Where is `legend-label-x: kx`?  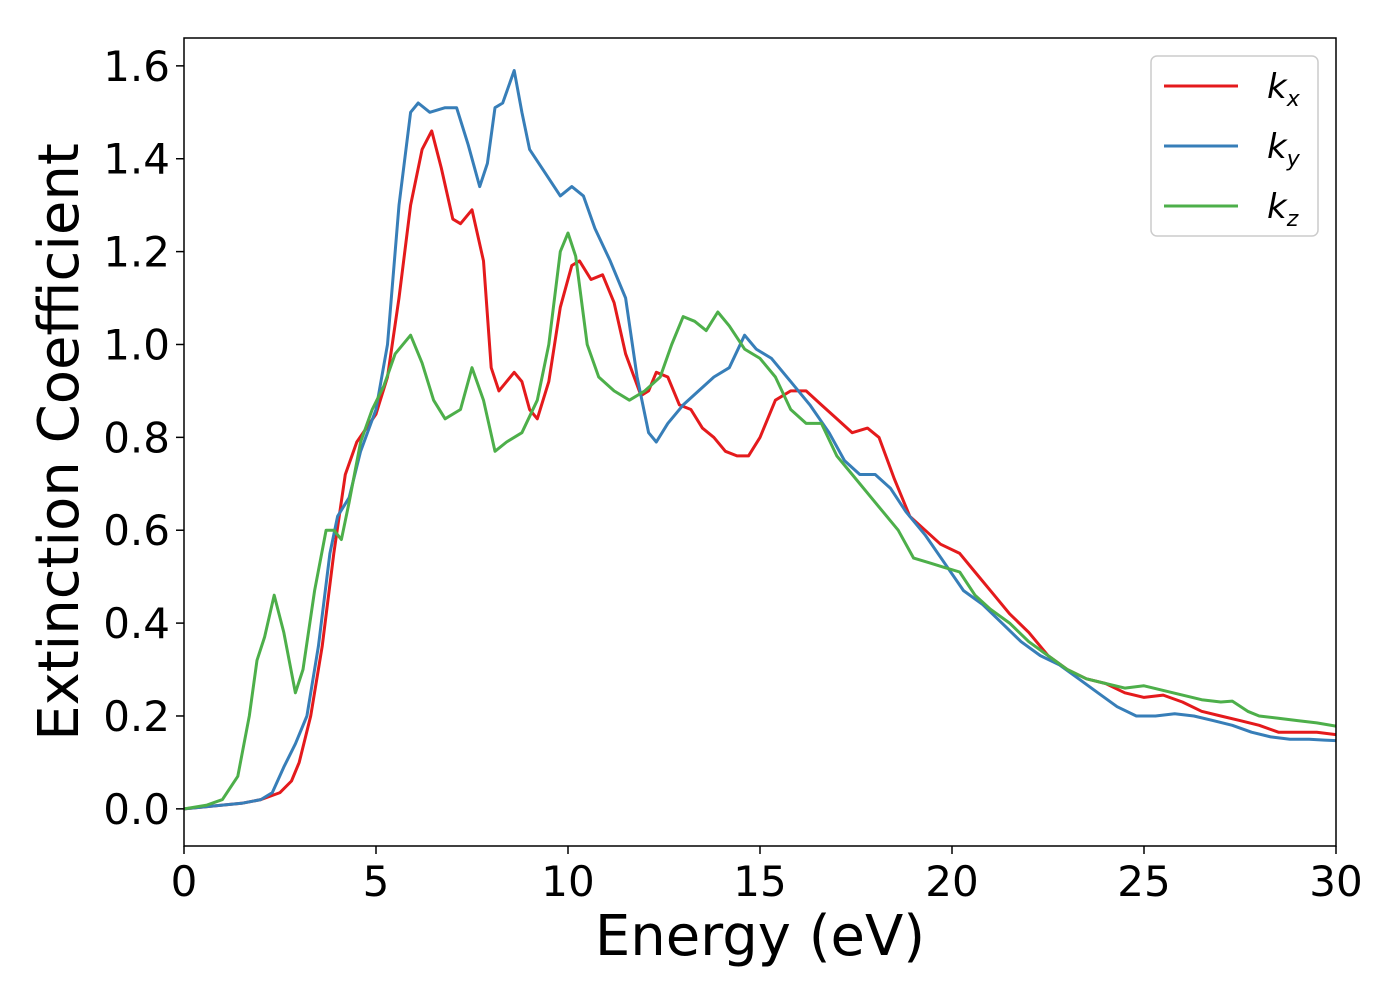 legend-label-x: kx is located at coordinates (1284, 89).